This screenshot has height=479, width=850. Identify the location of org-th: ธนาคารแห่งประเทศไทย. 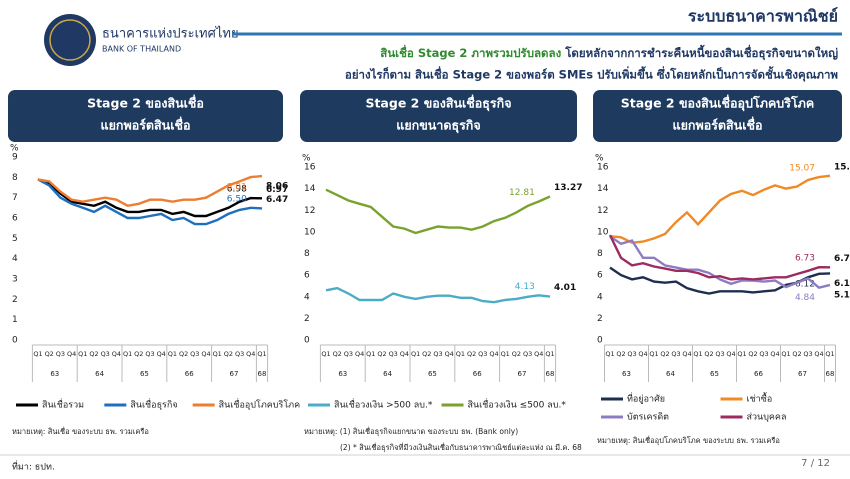
(170, 34).